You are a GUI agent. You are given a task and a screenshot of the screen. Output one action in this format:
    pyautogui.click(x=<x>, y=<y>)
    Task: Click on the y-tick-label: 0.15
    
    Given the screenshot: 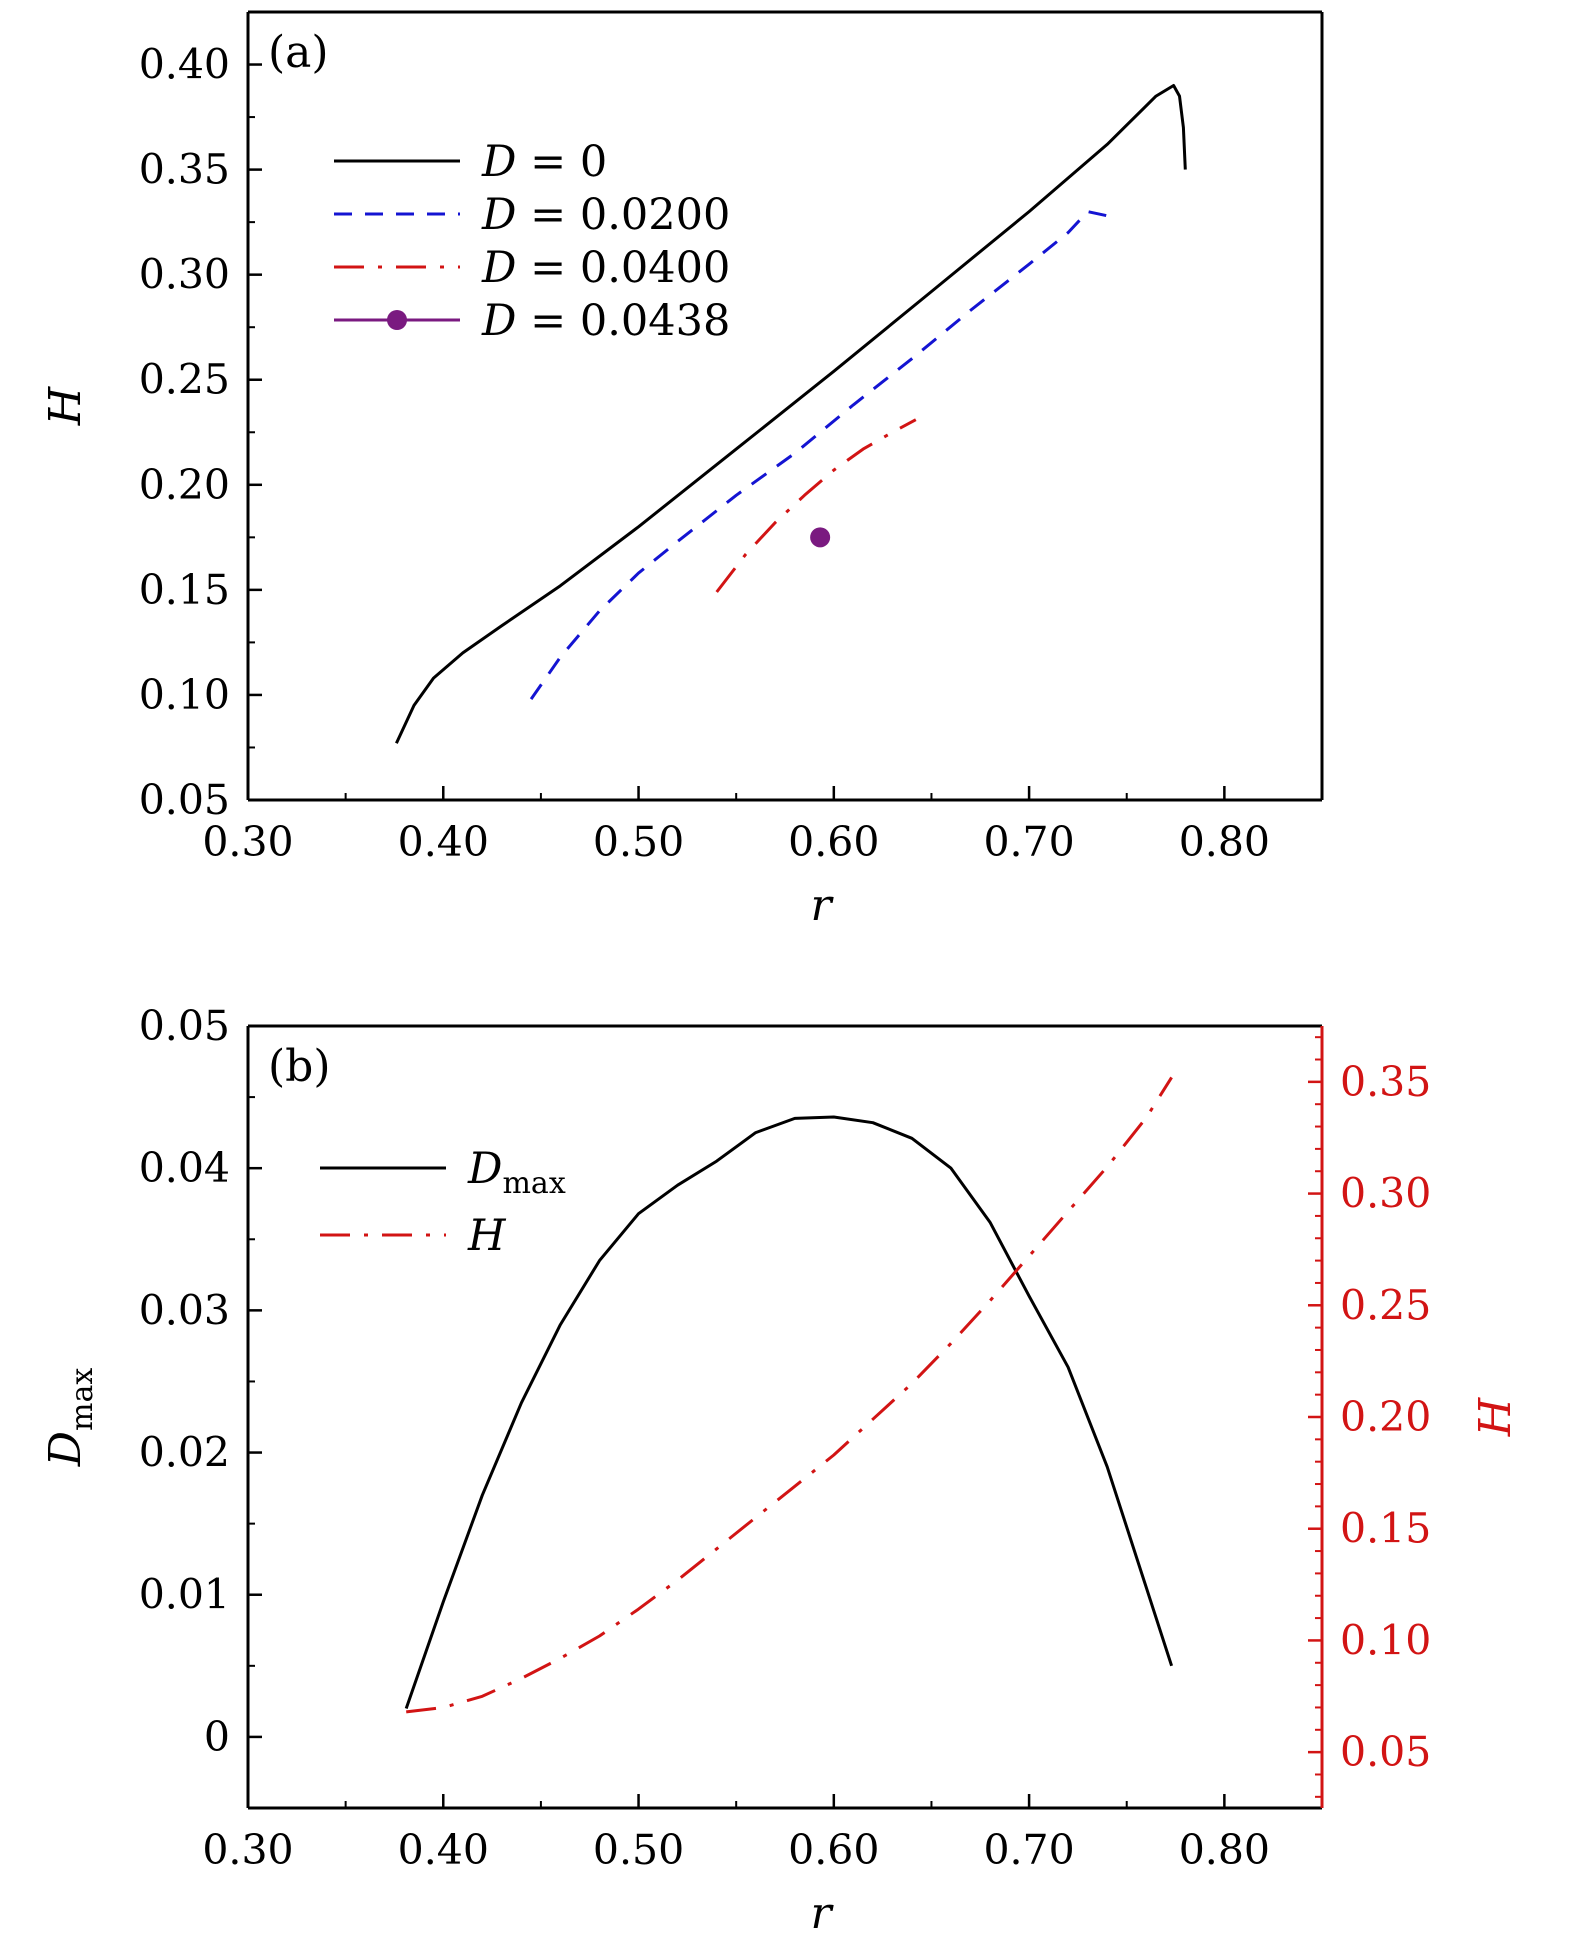 What is the action you would take?
    pyautogui.click(x=184, y=590)
    